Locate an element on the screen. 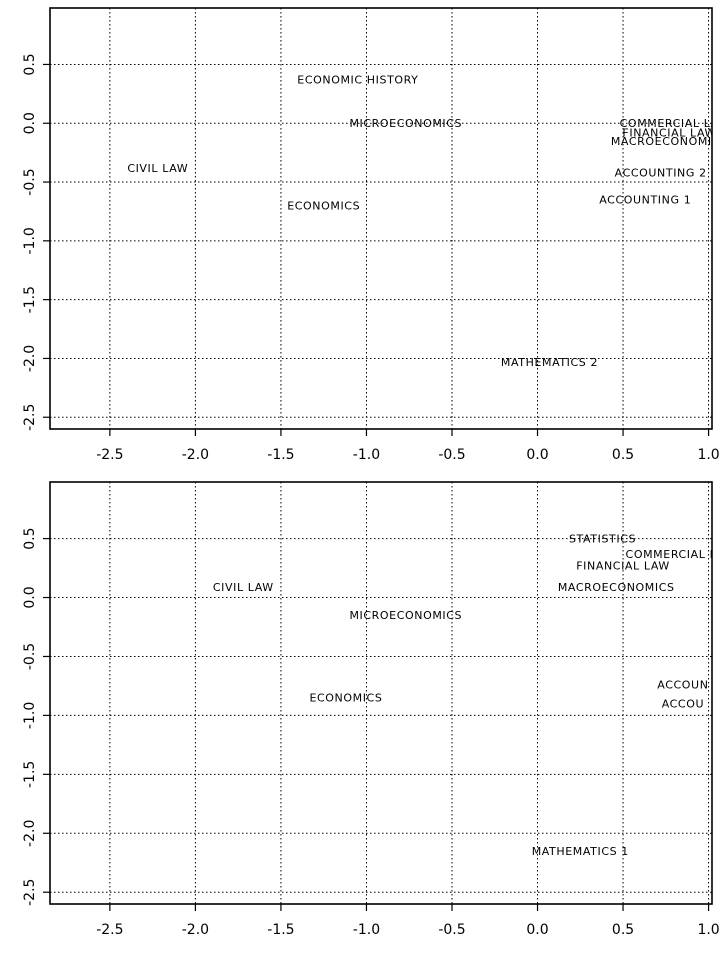 Image resolution: width=721 pixels, height=962 pixels. point-label: ACCOUNTING 1 is located at coordinates (645, 200).